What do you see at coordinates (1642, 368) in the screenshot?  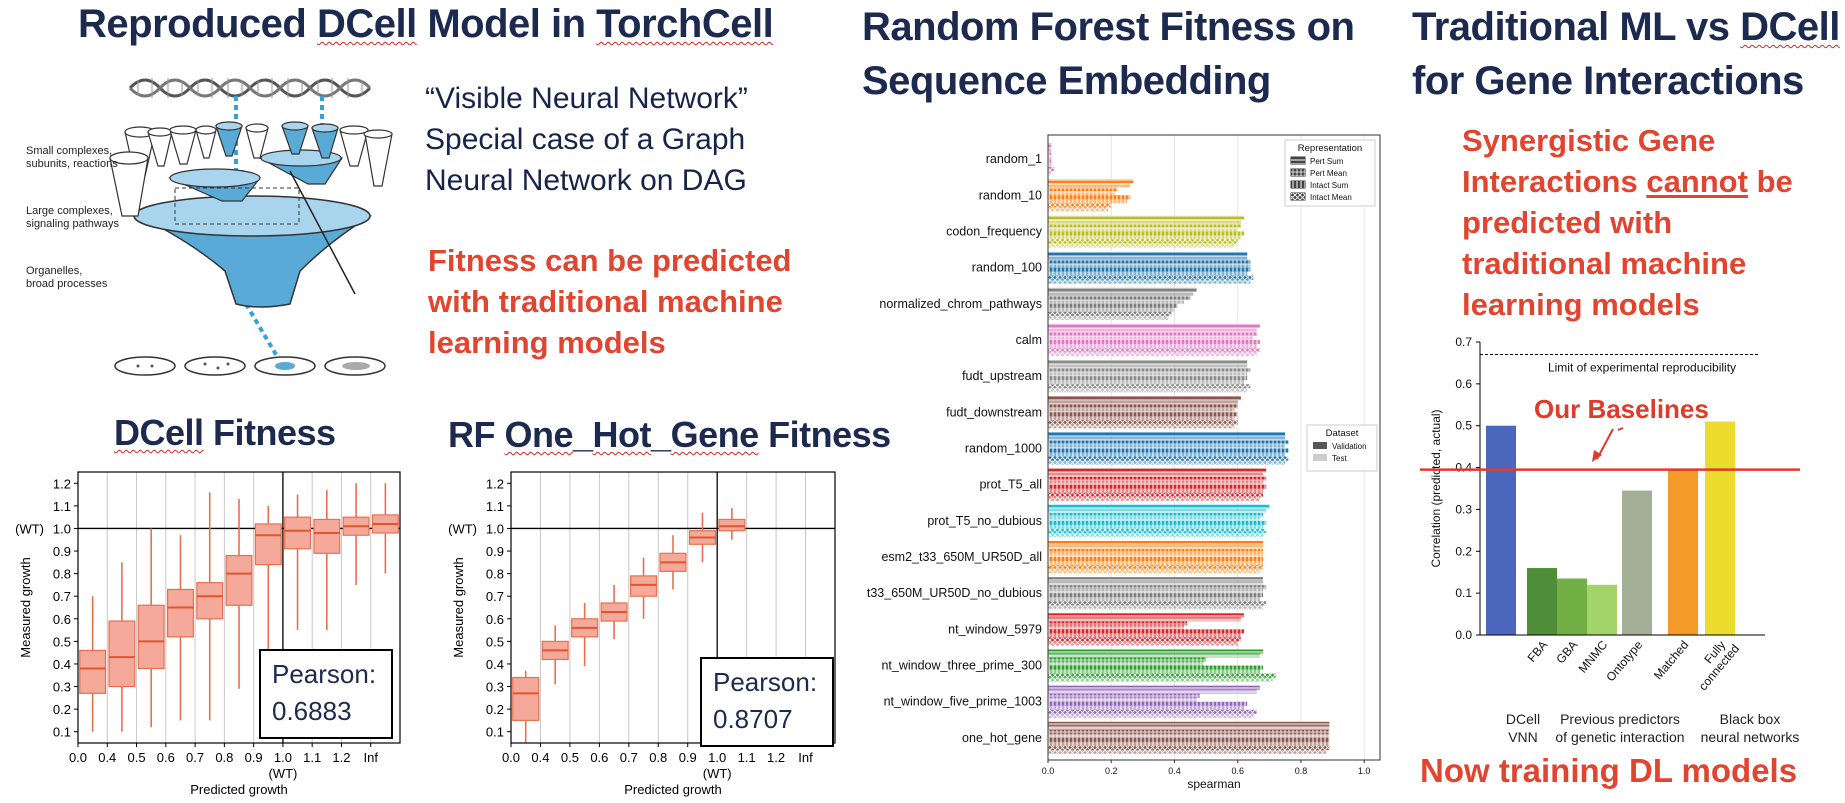 I see `reproducibility-label: Limit of experimental reproducibility` at bounding box center [1642, 368].